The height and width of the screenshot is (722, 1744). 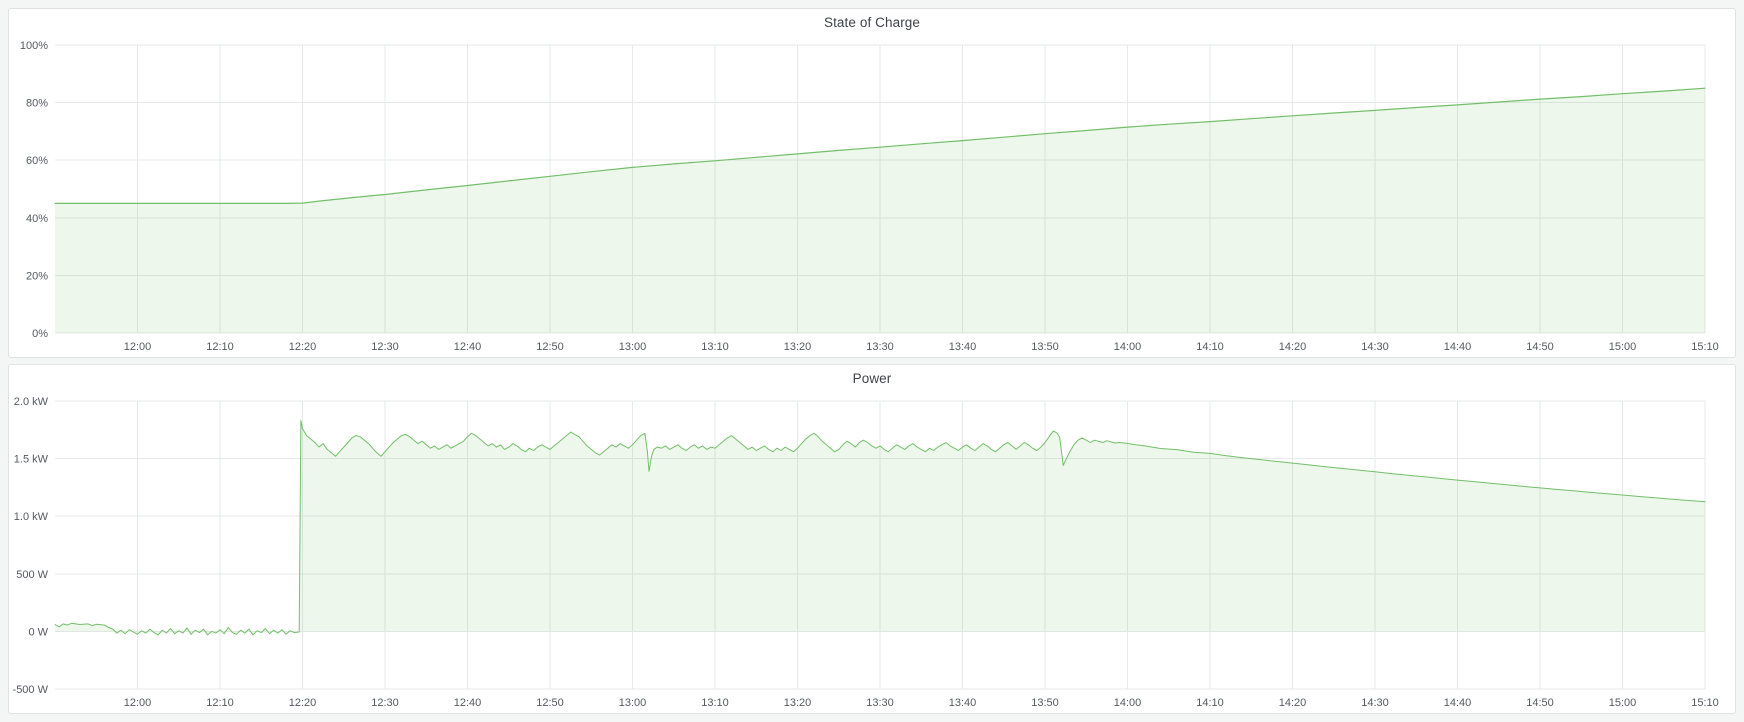 What do you see at coordinates (31, 517) in the screenshot?
I see `y-tick-label: 1.0 kW` at bounding box center [31, 517].